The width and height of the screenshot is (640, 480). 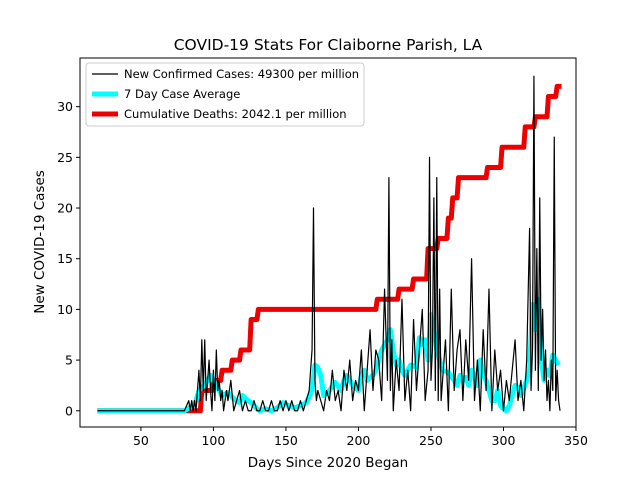 What do you see at coordinates (241, 74) in the screenshot?
I see `legend-label-0: New Confirmed Cases: 49300 per million` at bounding box center [241, 74].